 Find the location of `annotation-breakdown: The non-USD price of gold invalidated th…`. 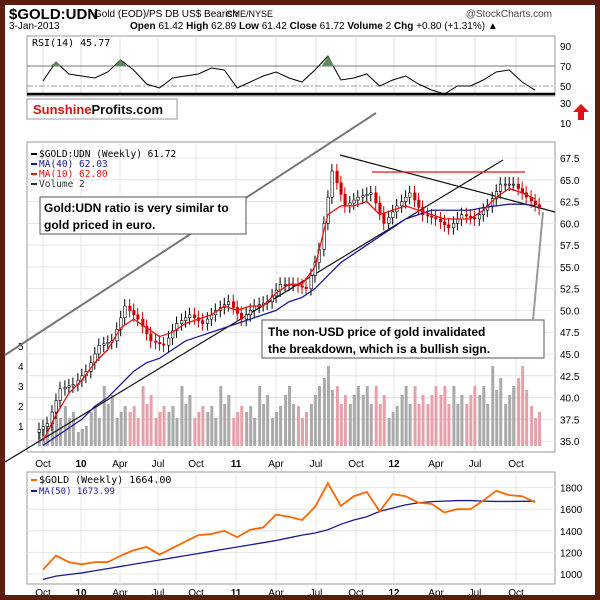

annotation-breakdown: The non-USD price of gold invalidated th… is located at coordinates (403, 339).